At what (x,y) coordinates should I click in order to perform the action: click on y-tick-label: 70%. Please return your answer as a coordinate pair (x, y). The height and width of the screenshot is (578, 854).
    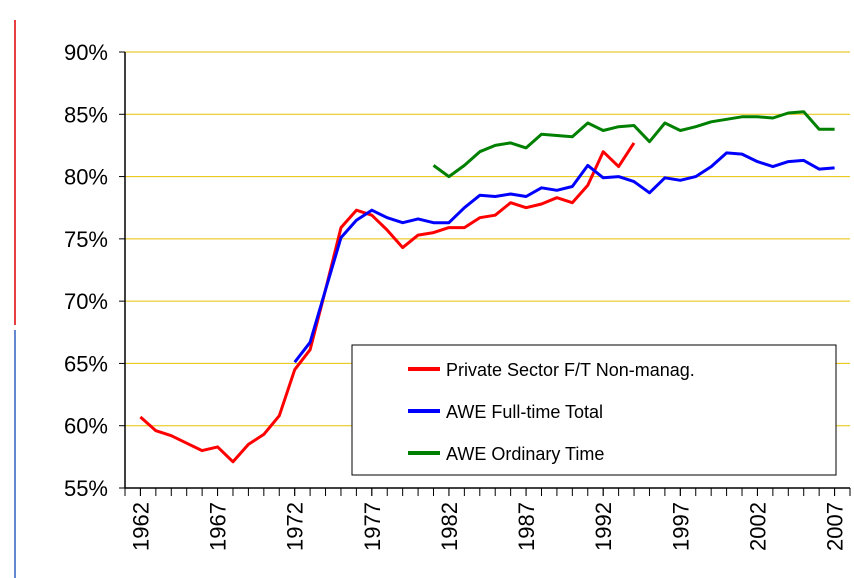
    Looking at the image, I should click on (86, 301).